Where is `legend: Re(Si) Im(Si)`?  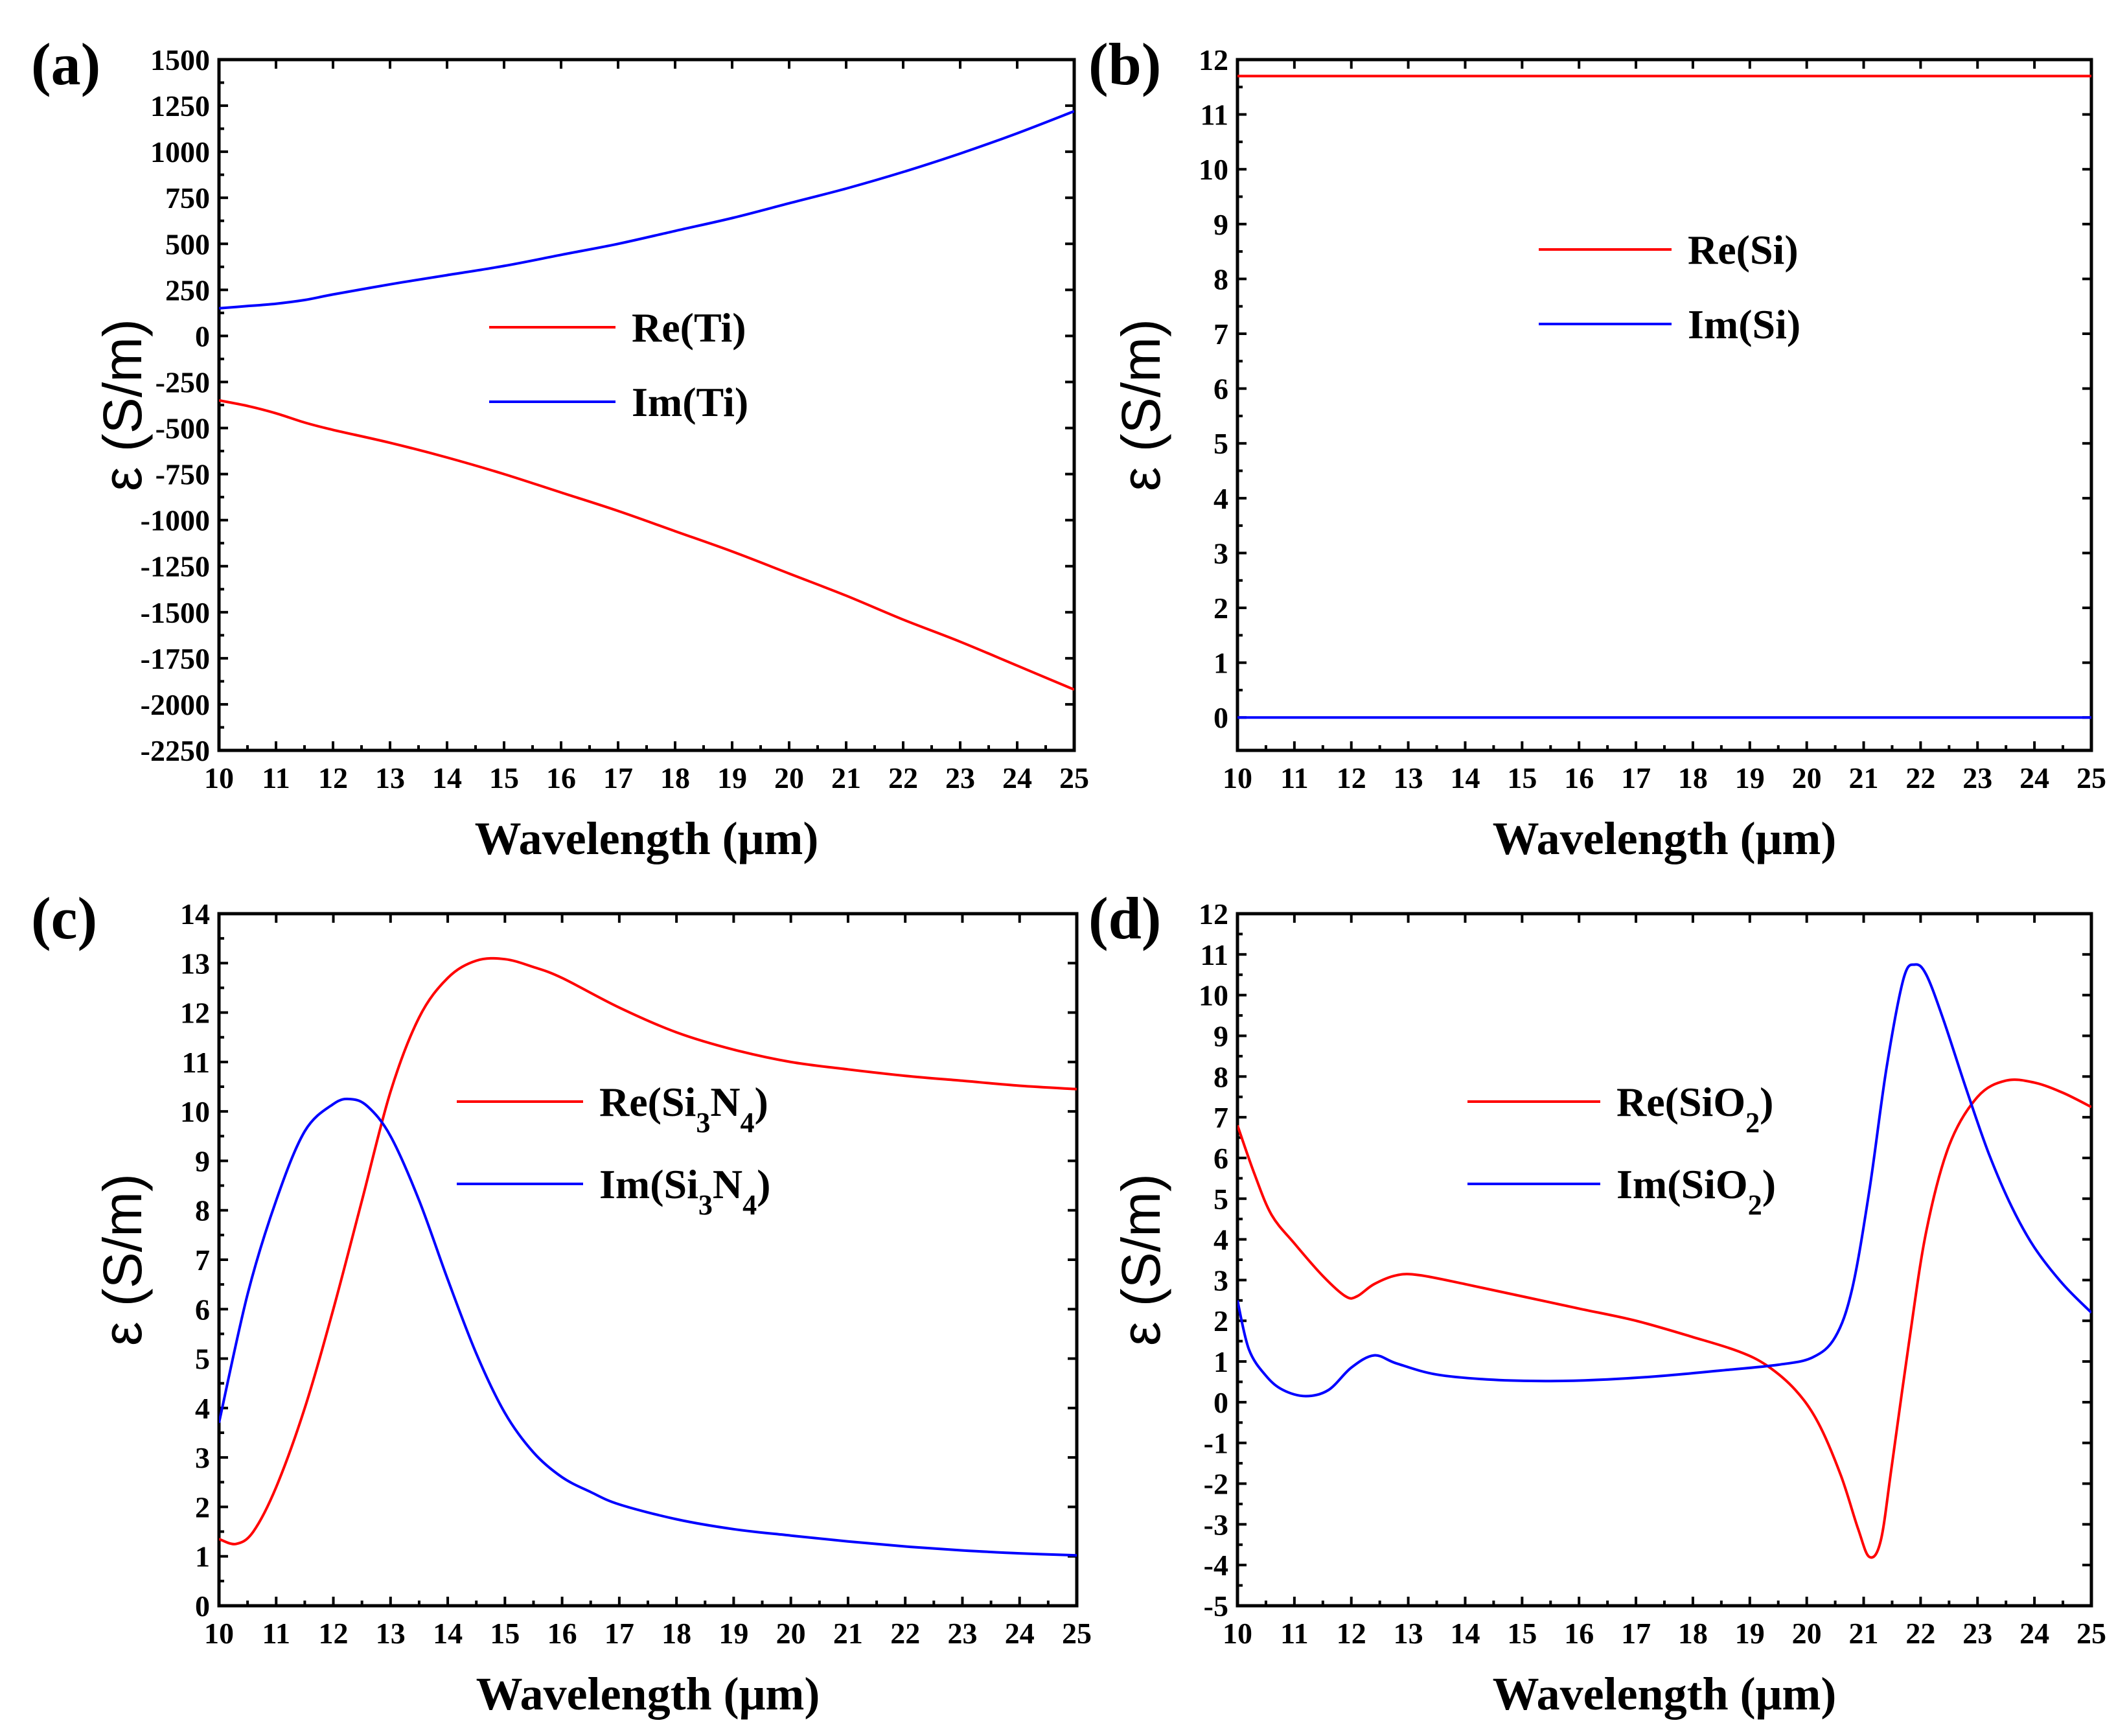
legend: Re(Si) Im(Si) is located at coordinates (1669, 287).